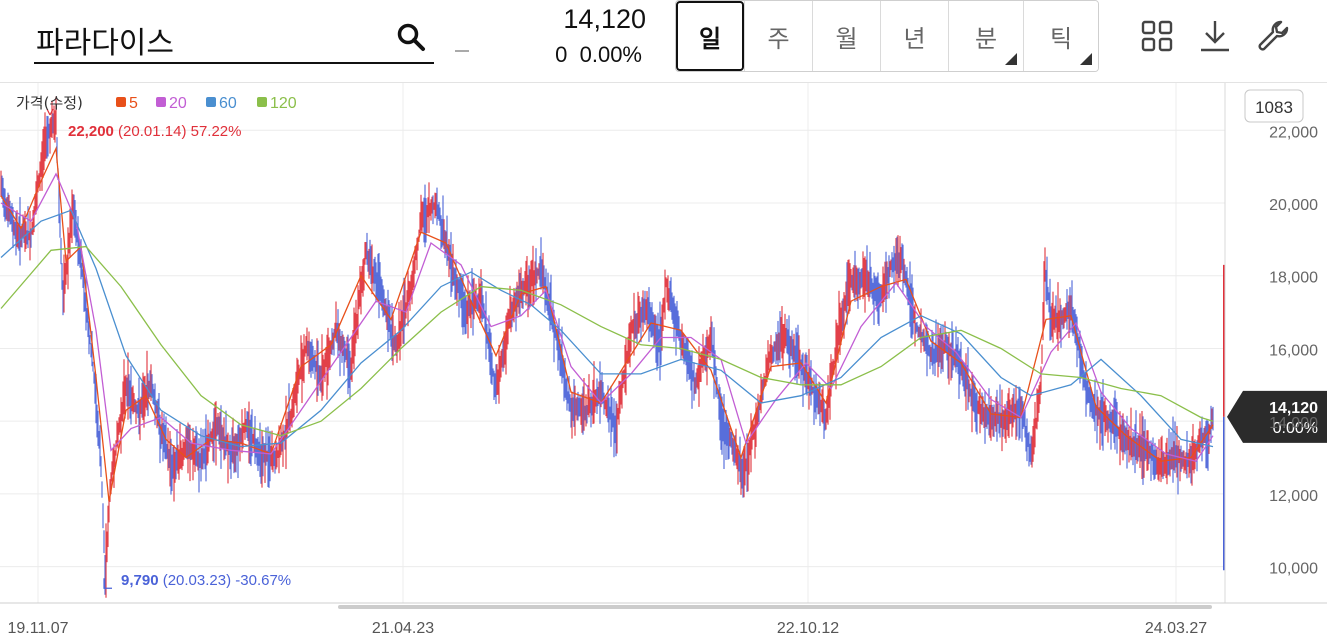 This screenshot has height=639, width=1327. I want to click on legend-label-5: 5, so click(133, 103).